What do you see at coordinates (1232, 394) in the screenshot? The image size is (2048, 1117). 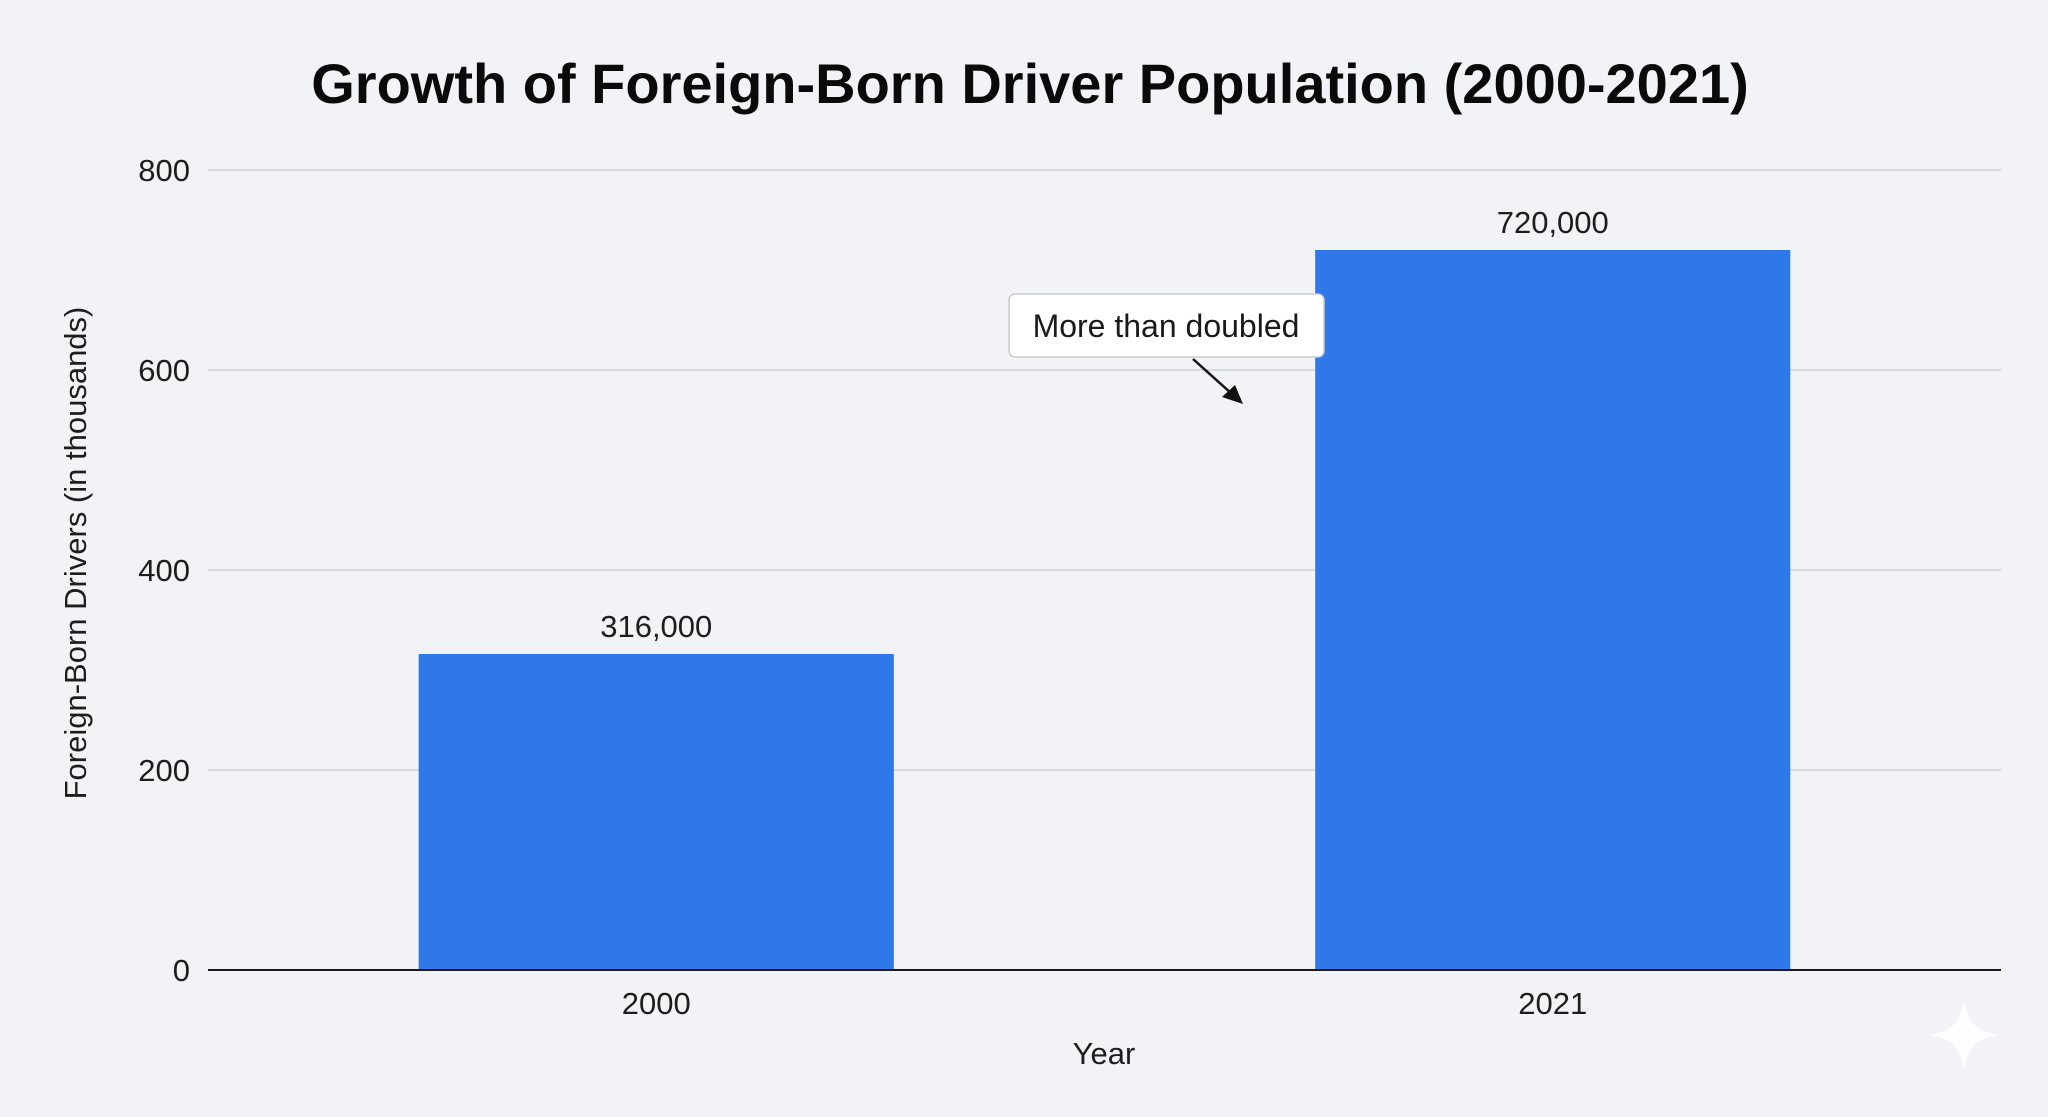 I see `annotation-arrowhead` at bounding box center [1232, 394].